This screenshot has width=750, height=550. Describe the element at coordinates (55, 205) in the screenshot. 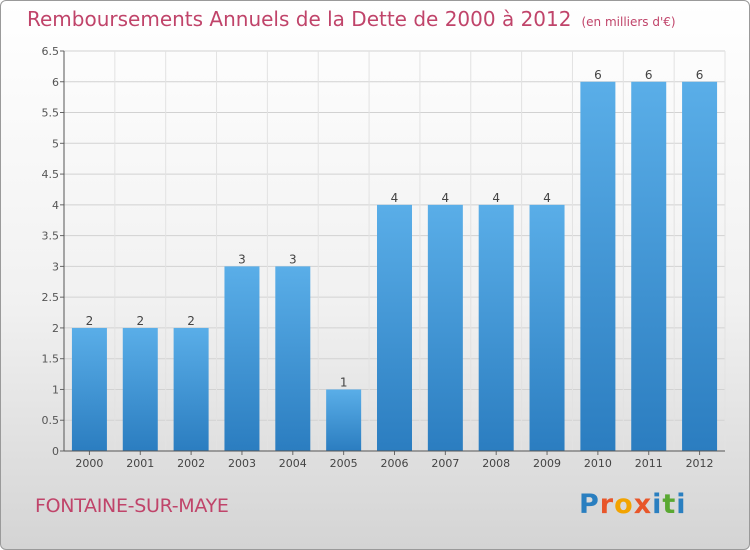

I see `y-tick-label: 4` at that location.